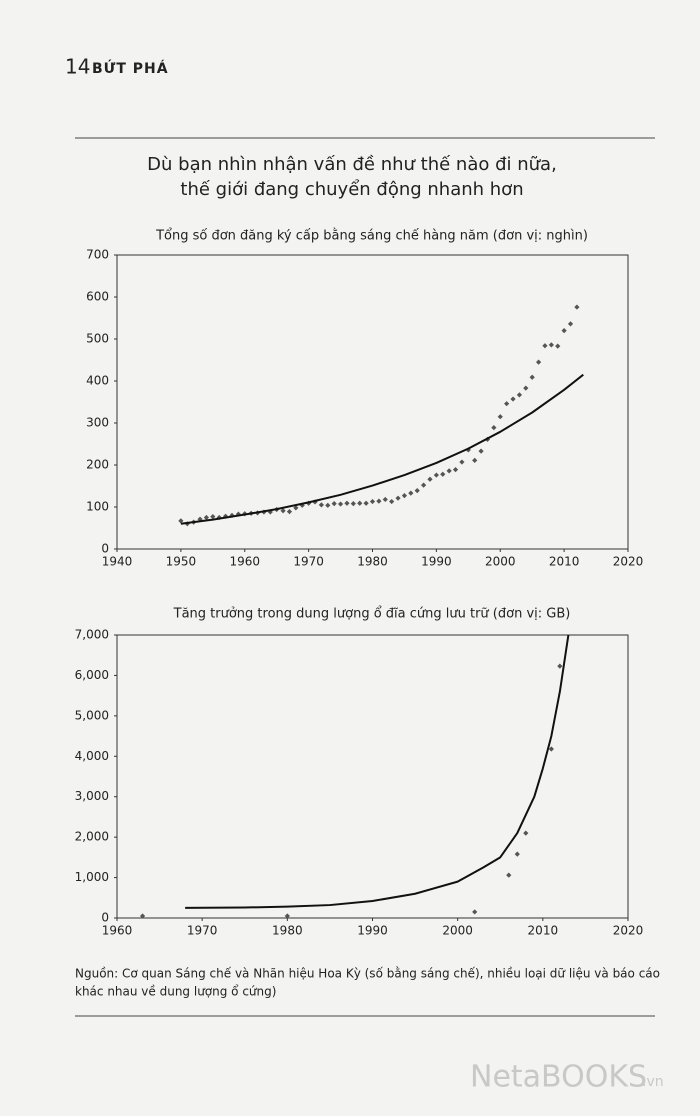  I want to click on y-tick-label: 100, so click(97, 507).